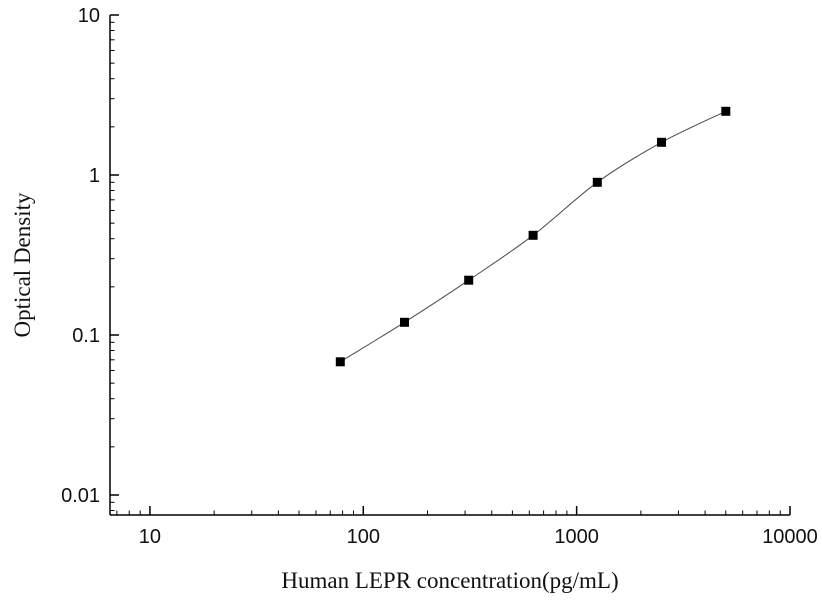 The width and height of the screenshot is (822, 603). What do you see at coordinates (86, 336) in the screenshot?
I see `y-tick-label: 0.1` at bounding box center [86, 336].